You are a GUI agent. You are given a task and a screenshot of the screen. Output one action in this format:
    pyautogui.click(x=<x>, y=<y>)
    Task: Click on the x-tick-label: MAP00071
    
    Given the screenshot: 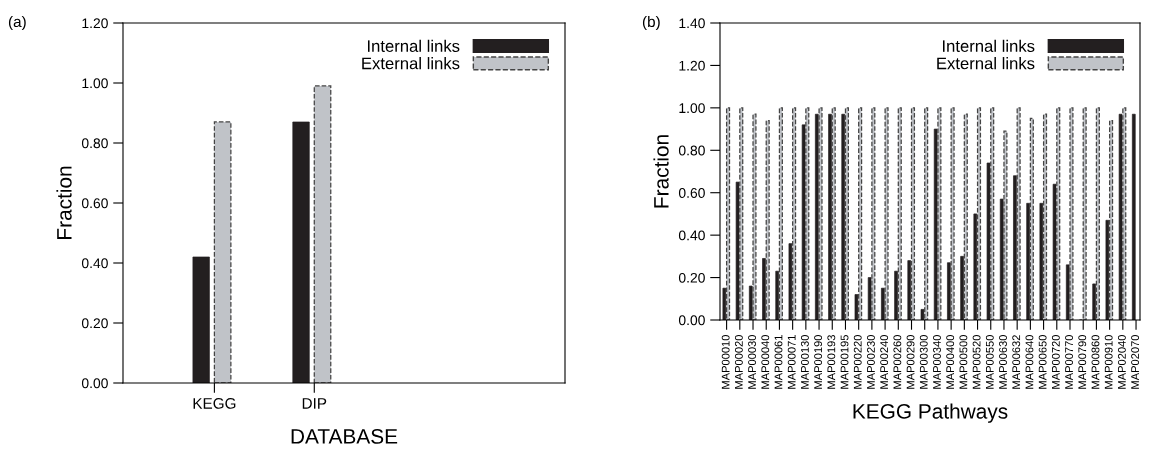 What is the action you would take?
    pyautogui.click(x=791, y=362)
    